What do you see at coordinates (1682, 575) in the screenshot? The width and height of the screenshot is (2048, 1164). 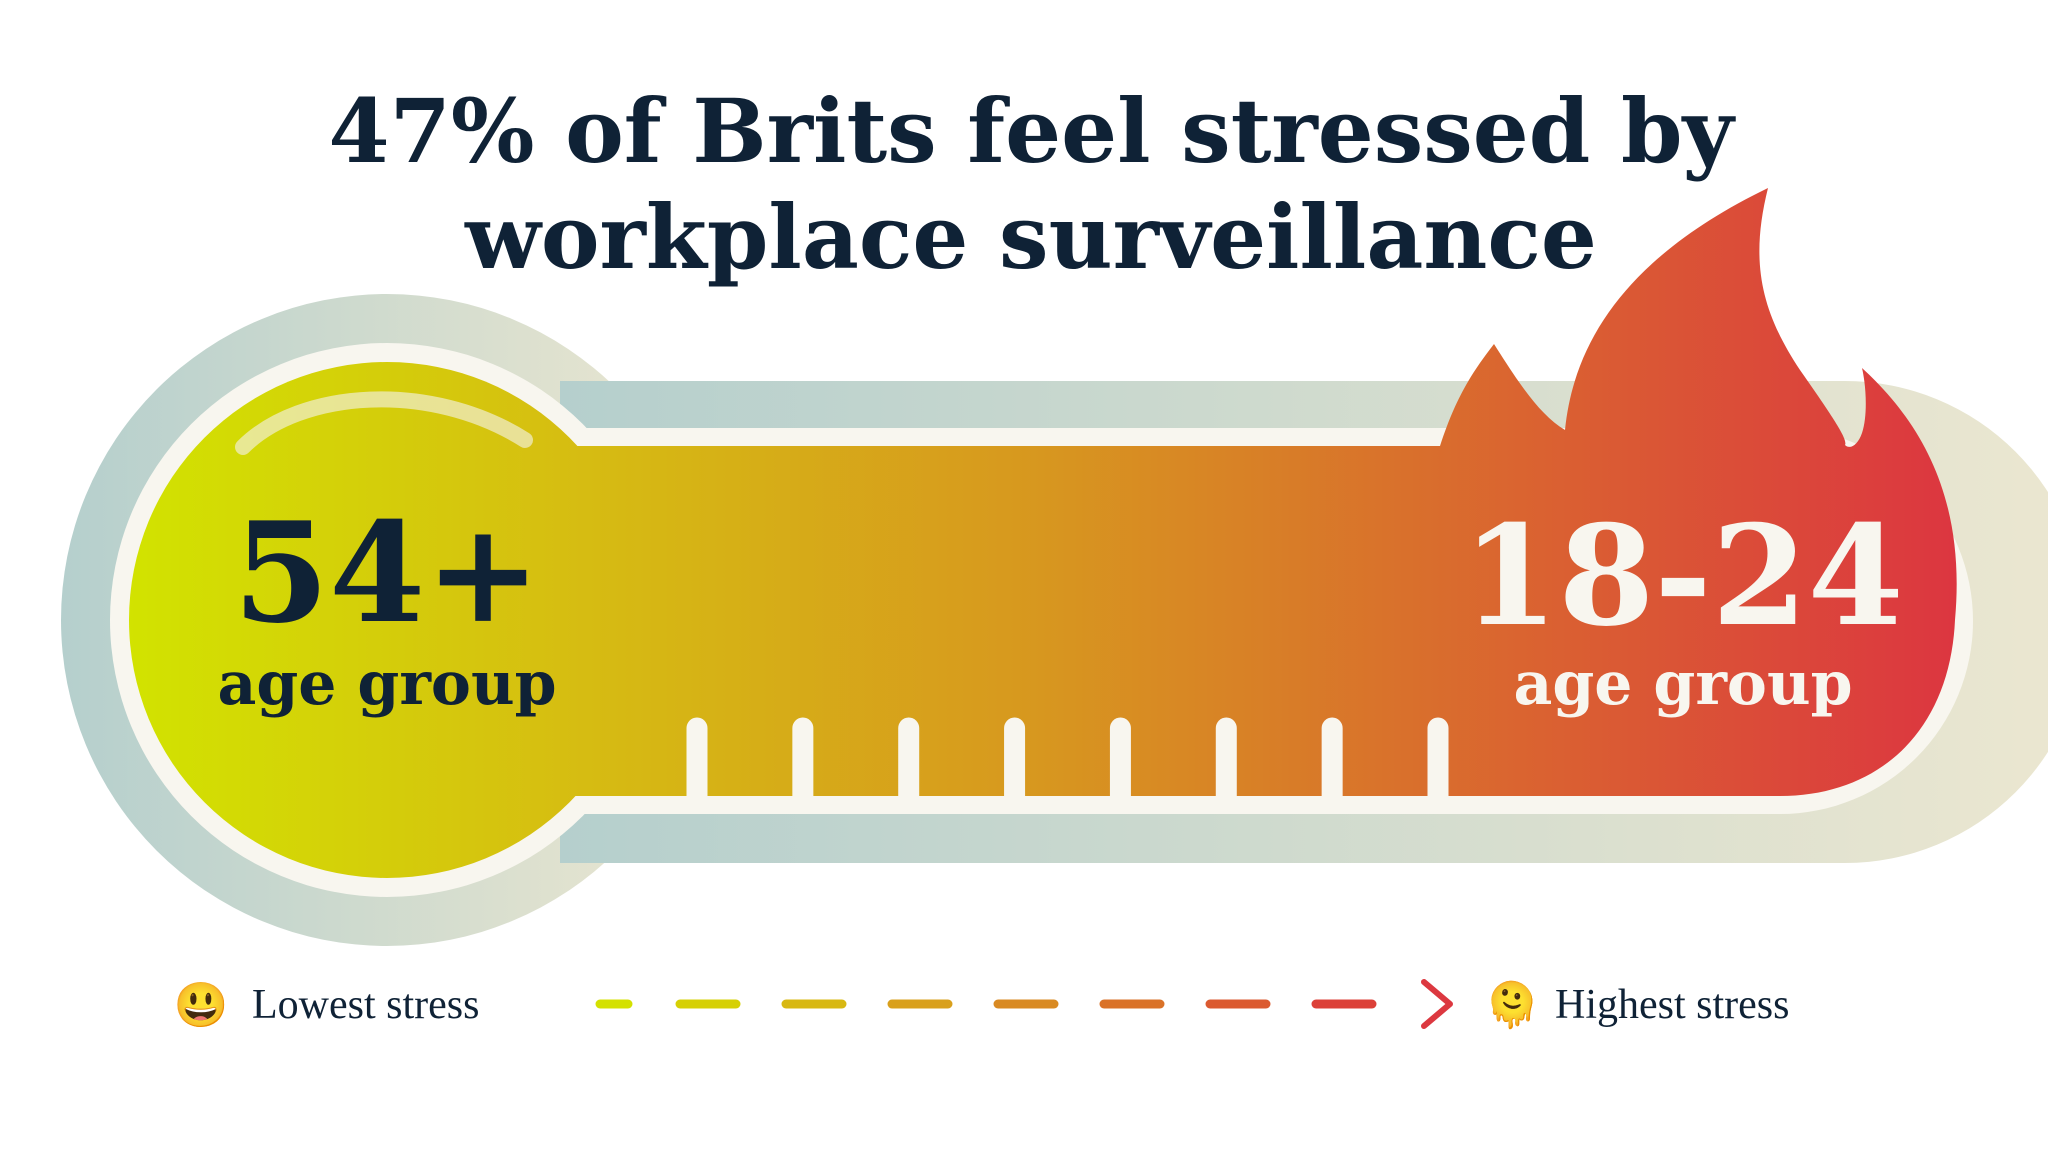 I see `high-end-value: 18-24` at bounding box center [1682, 575].